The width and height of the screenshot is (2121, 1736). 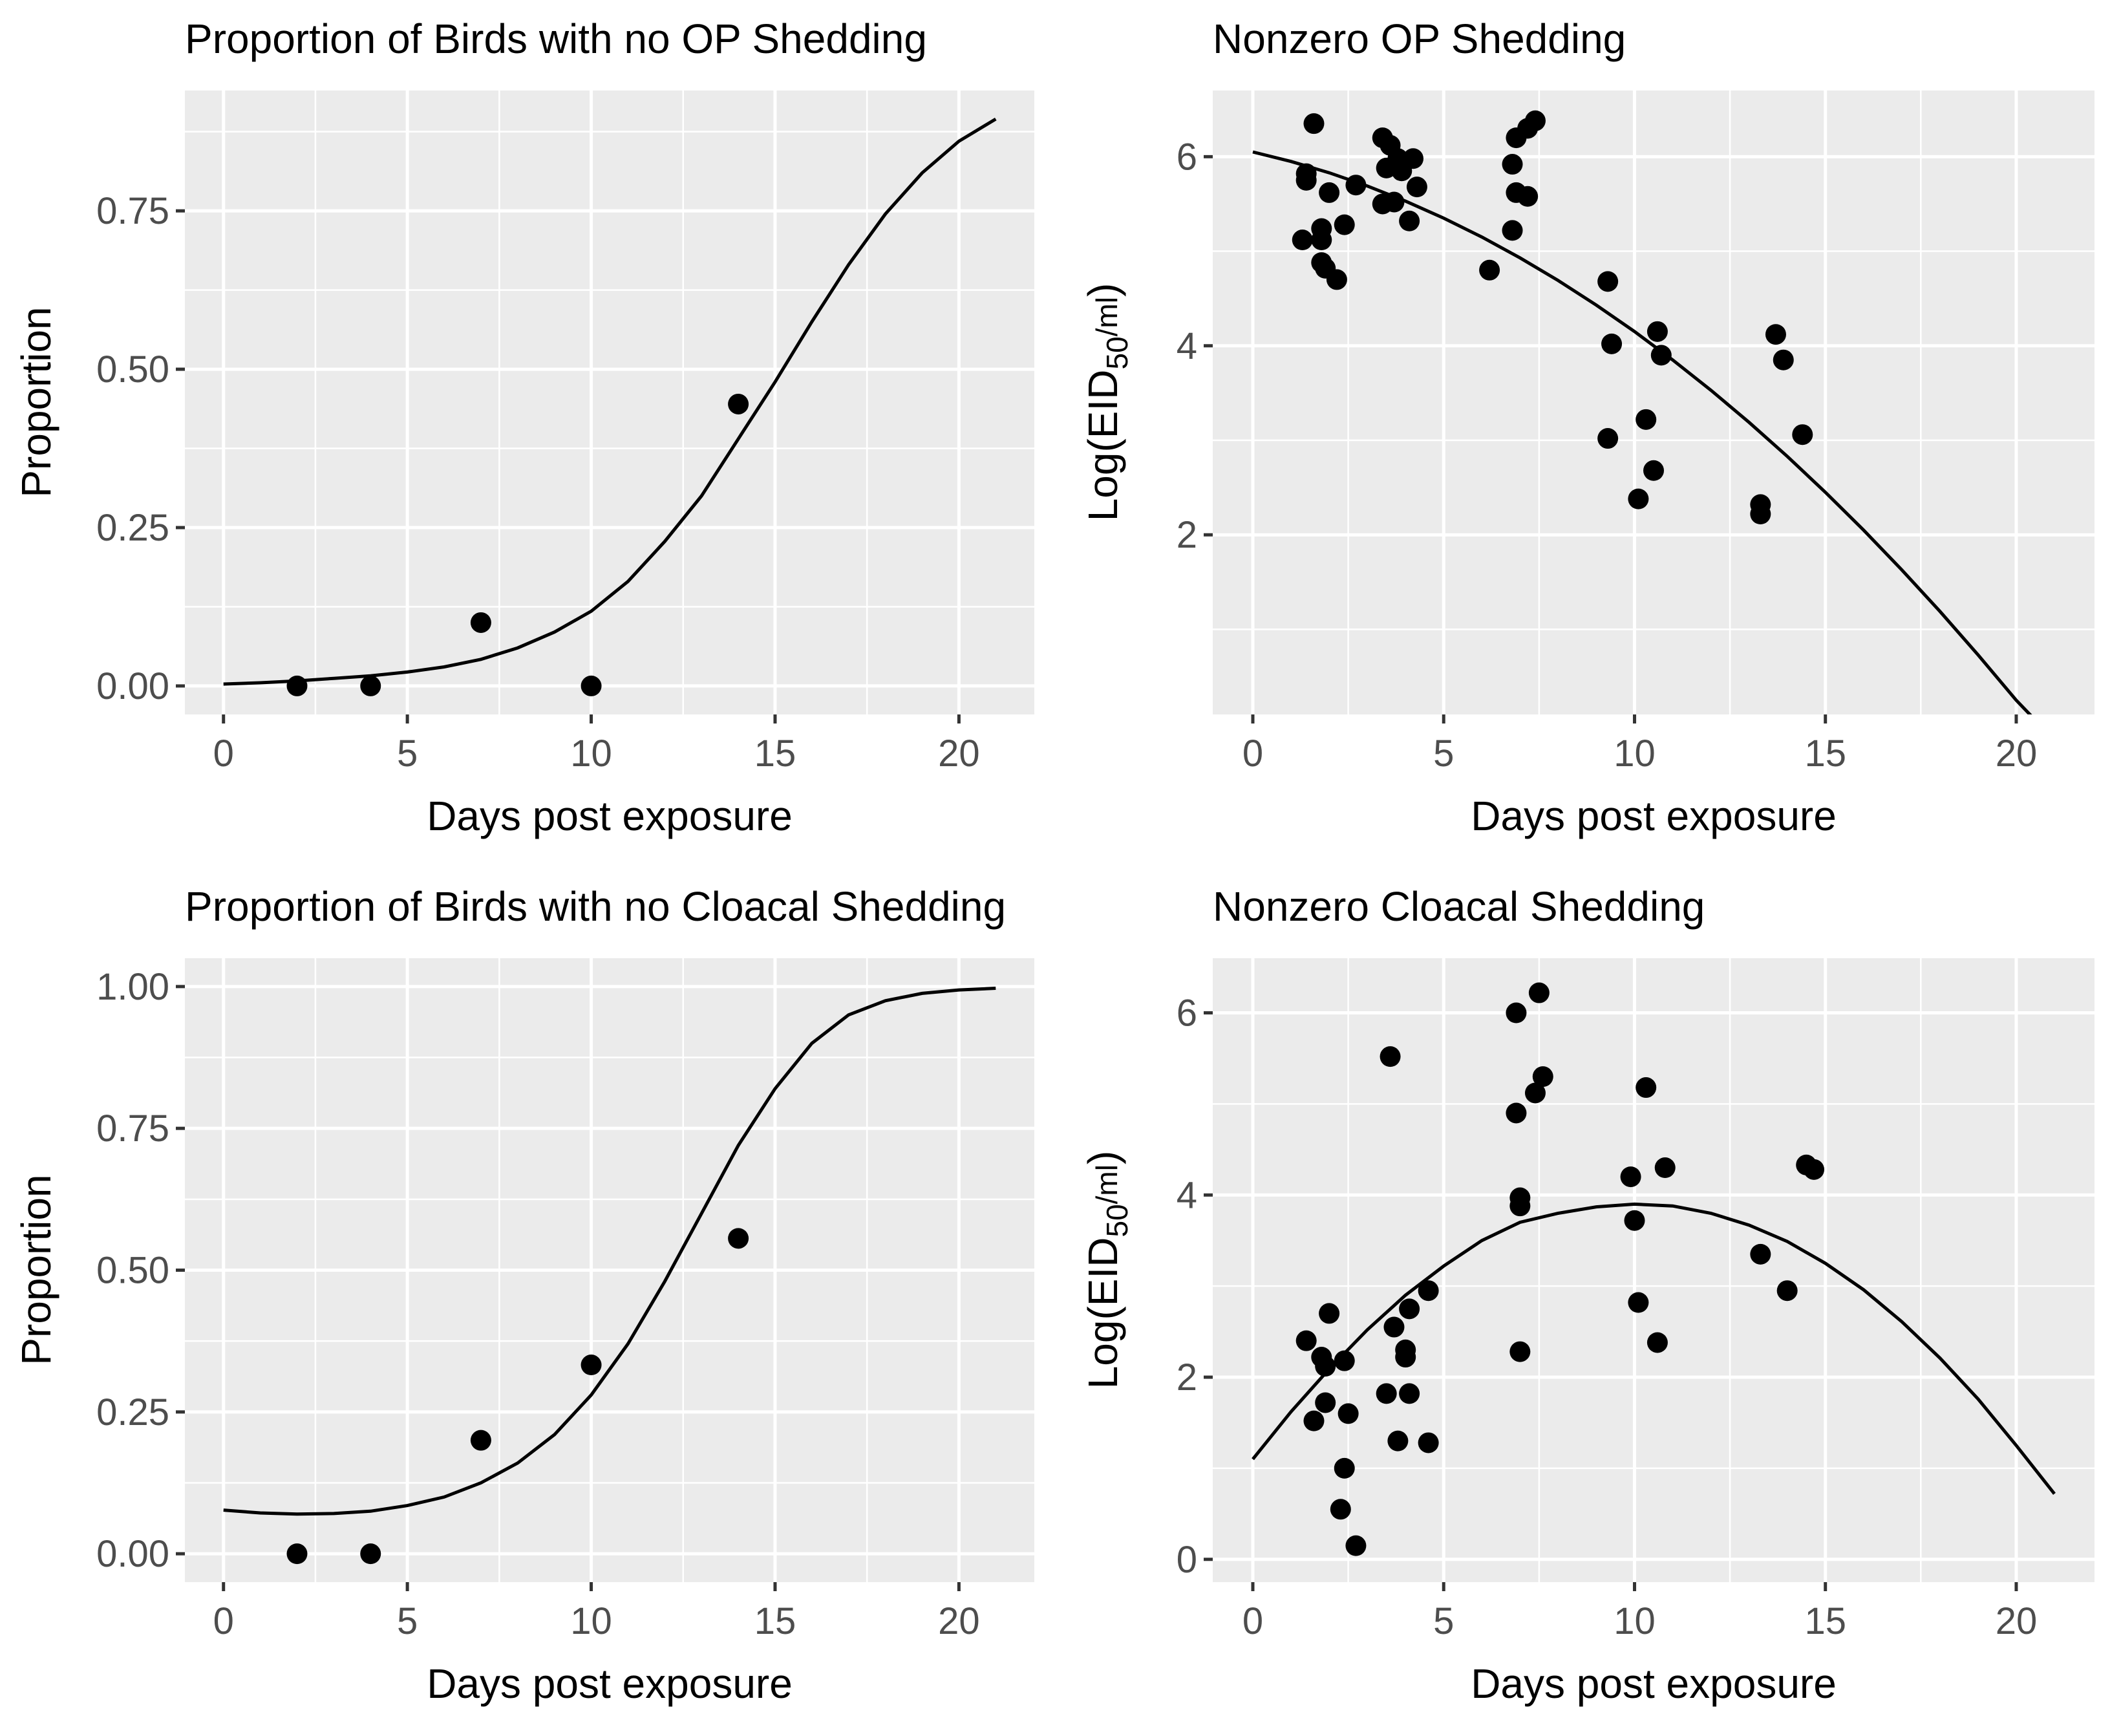 I want to click on chart-title: Nonzero Cloacal Shedding, so click(x=1459, y=906).